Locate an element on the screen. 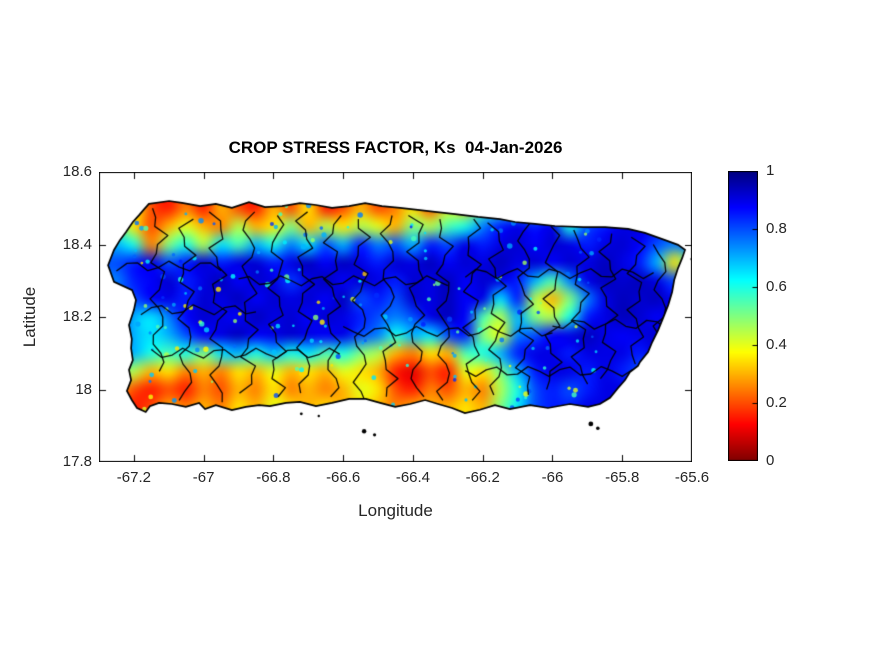 This screenshot has height=656, width=875. x-tick-label: -65.6 is located at coordinates (692, 477).